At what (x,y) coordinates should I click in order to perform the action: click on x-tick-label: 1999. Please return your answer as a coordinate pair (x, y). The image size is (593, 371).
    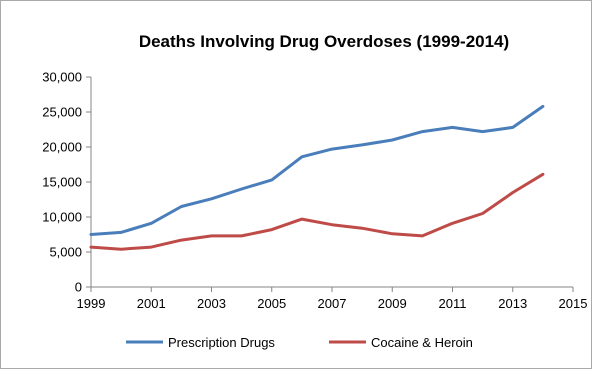
    Looking at the image, I should click on (91, 303).